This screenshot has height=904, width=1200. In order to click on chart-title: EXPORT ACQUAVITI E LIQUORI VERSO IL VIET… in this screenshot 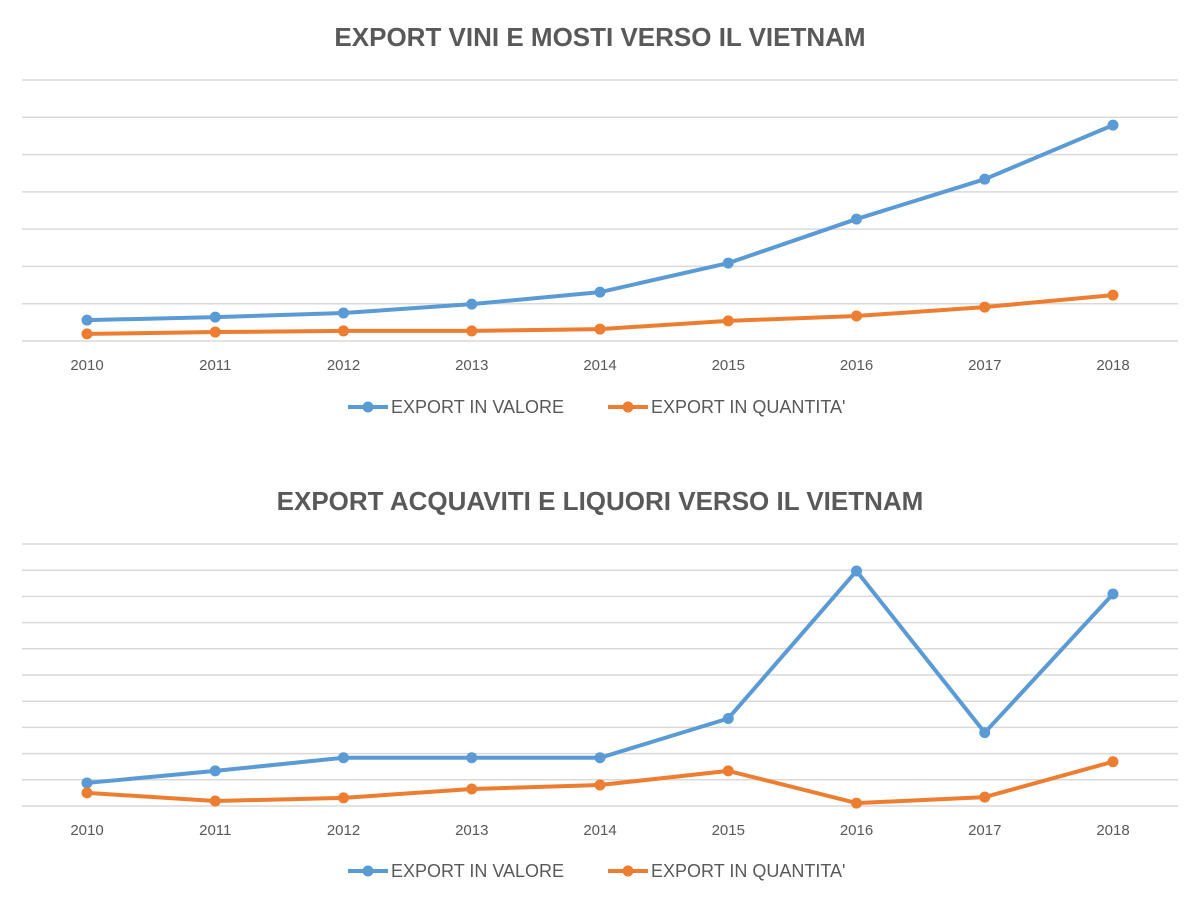, I will do `click(600, 501)`.